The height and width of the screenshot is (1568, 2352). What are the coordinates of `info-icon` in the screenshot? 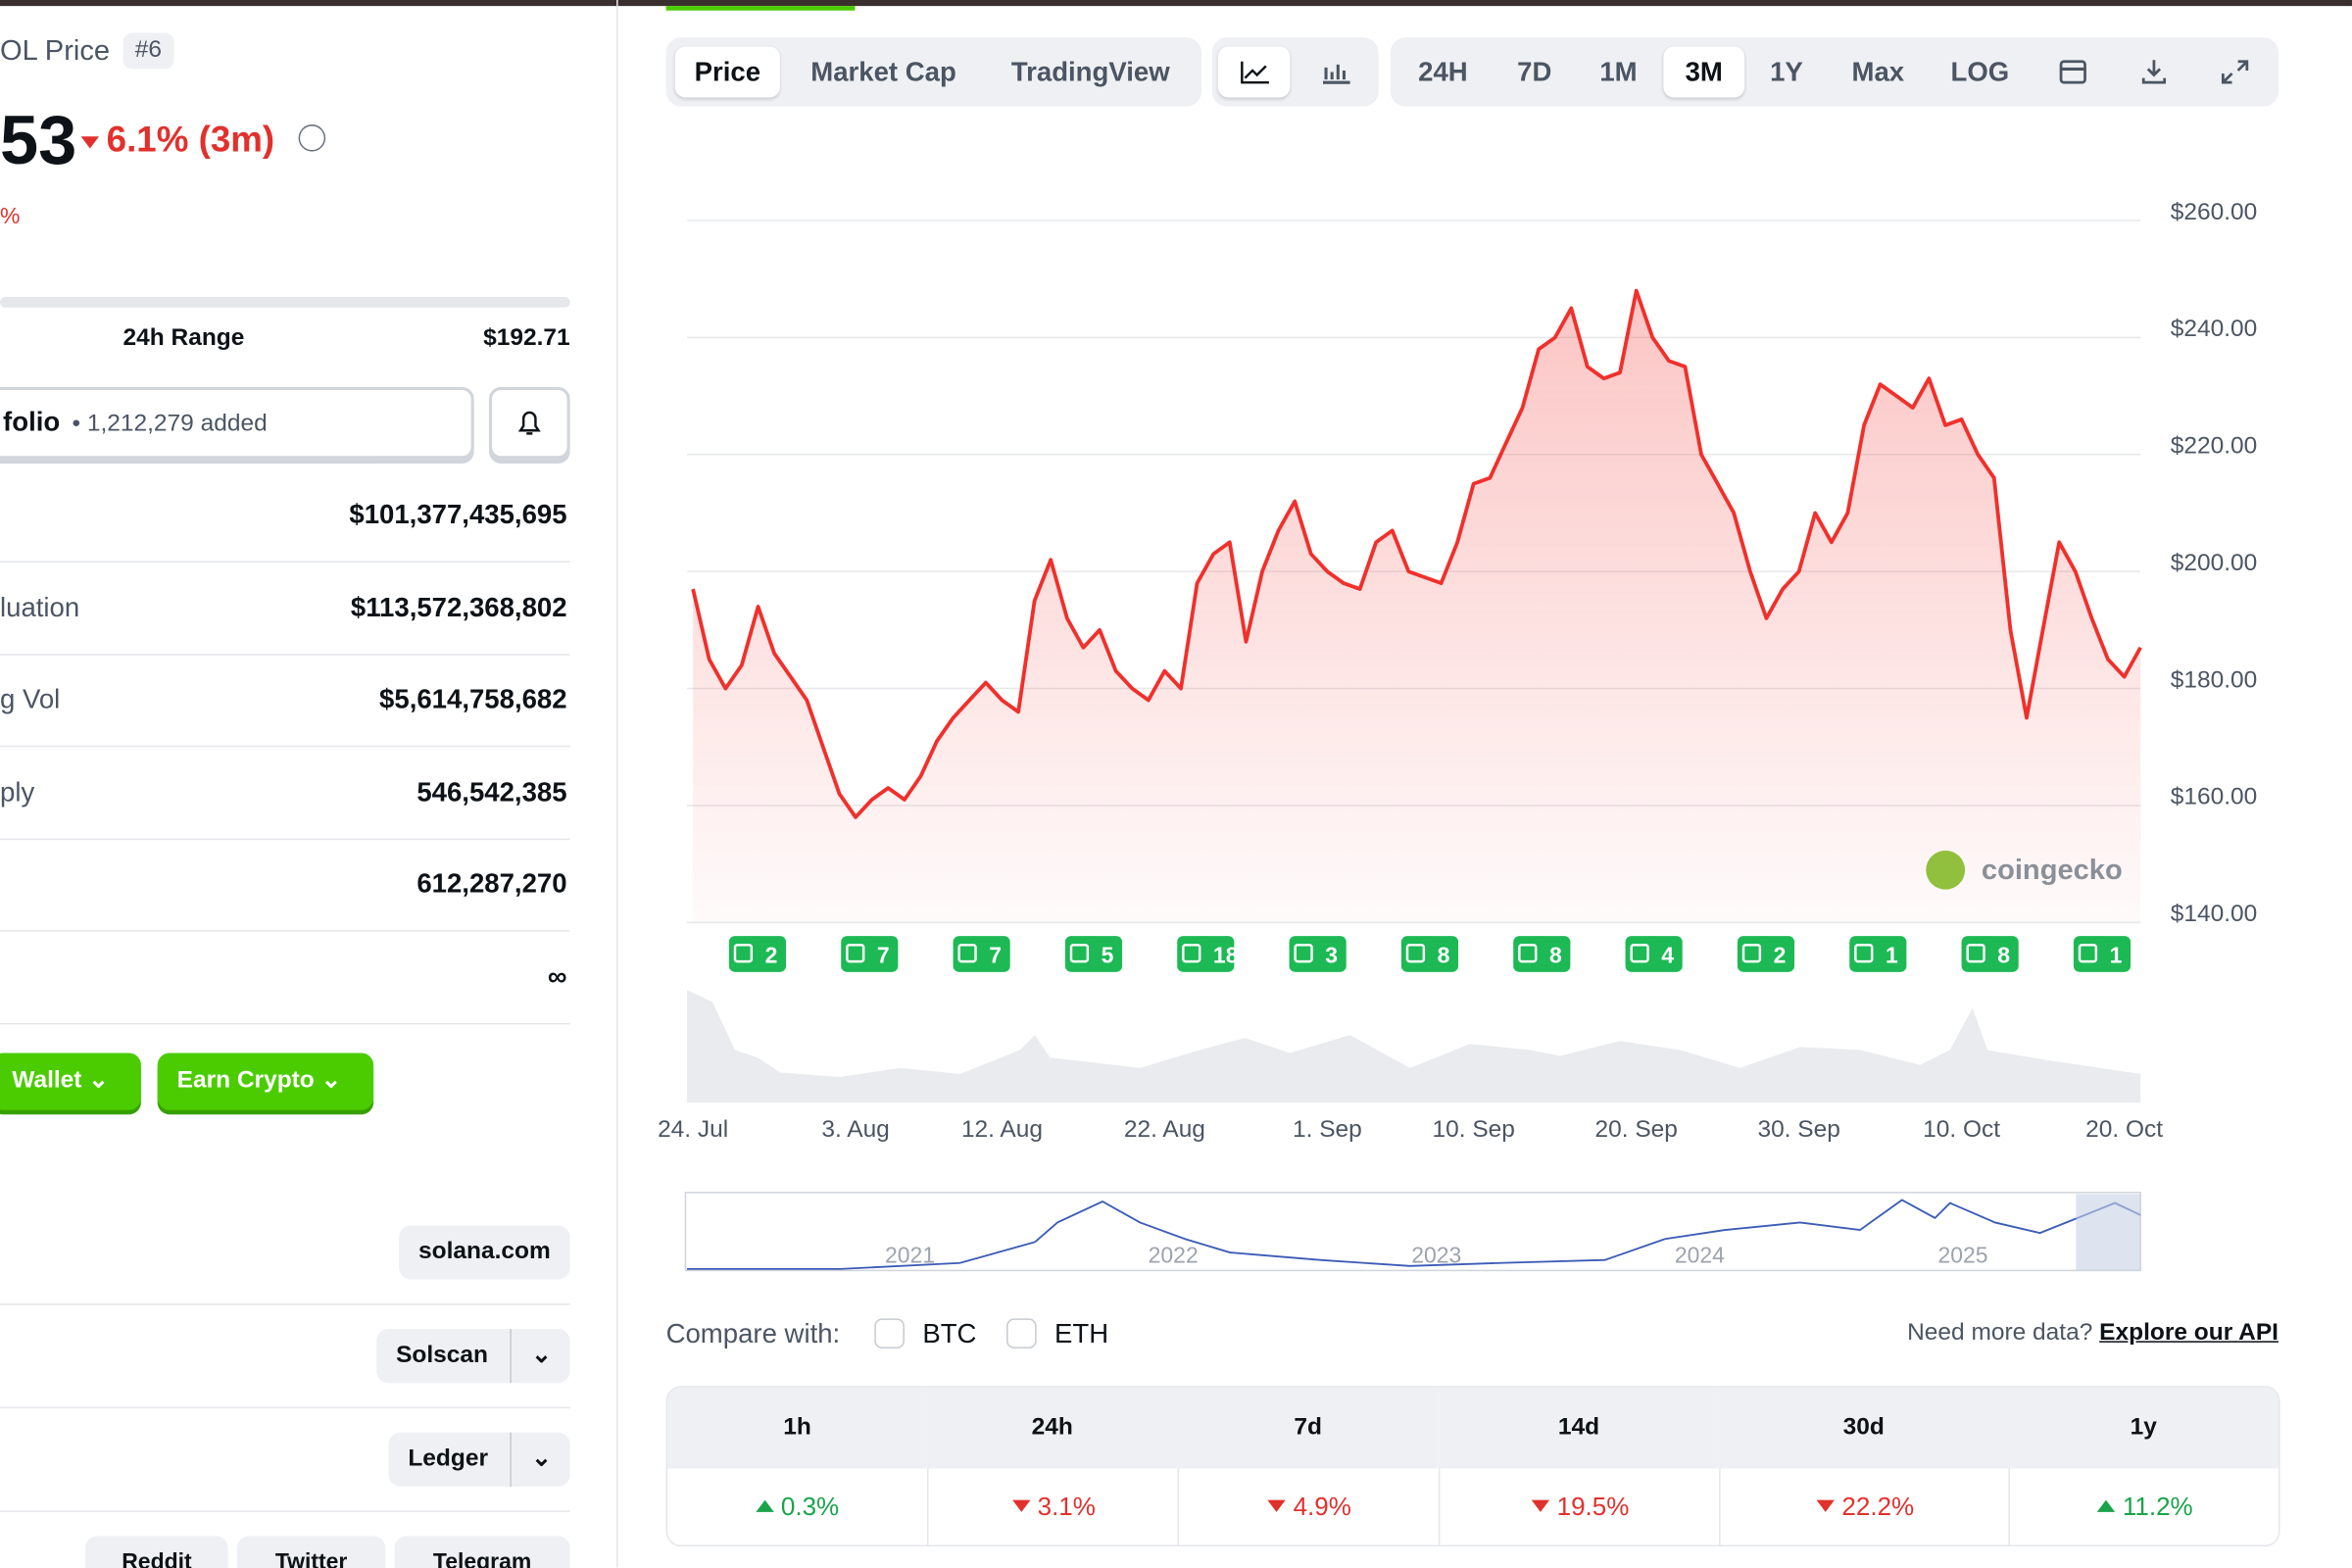 It's located at (312, 138).